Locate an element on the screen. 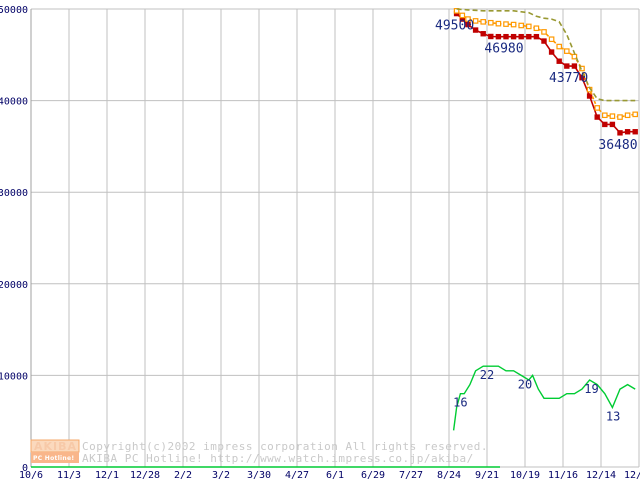  x-tick-label: 3/30 is located at coordinates (259, 475).